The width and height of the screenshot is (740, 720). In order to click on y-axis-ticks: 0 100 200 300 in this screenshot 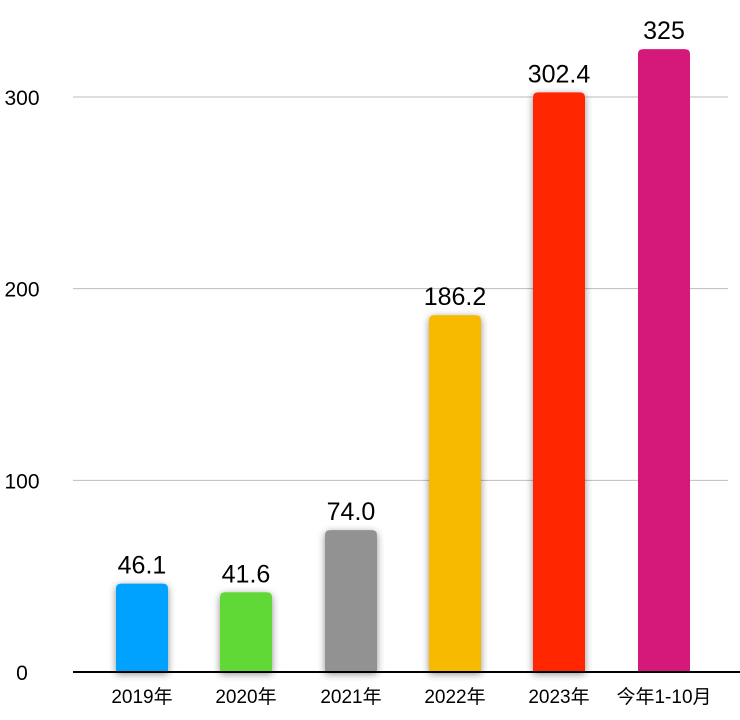, I will do `click(21, 386)`.